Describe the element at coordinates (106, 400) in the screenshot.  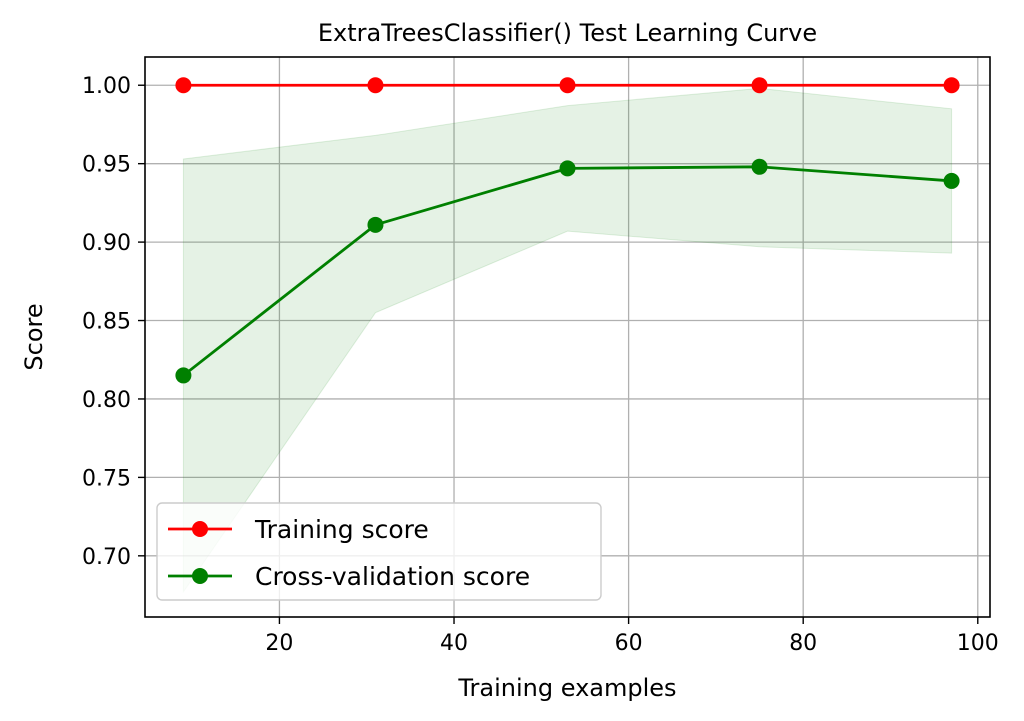
I see `y-tick-label: 0.80` at that location.